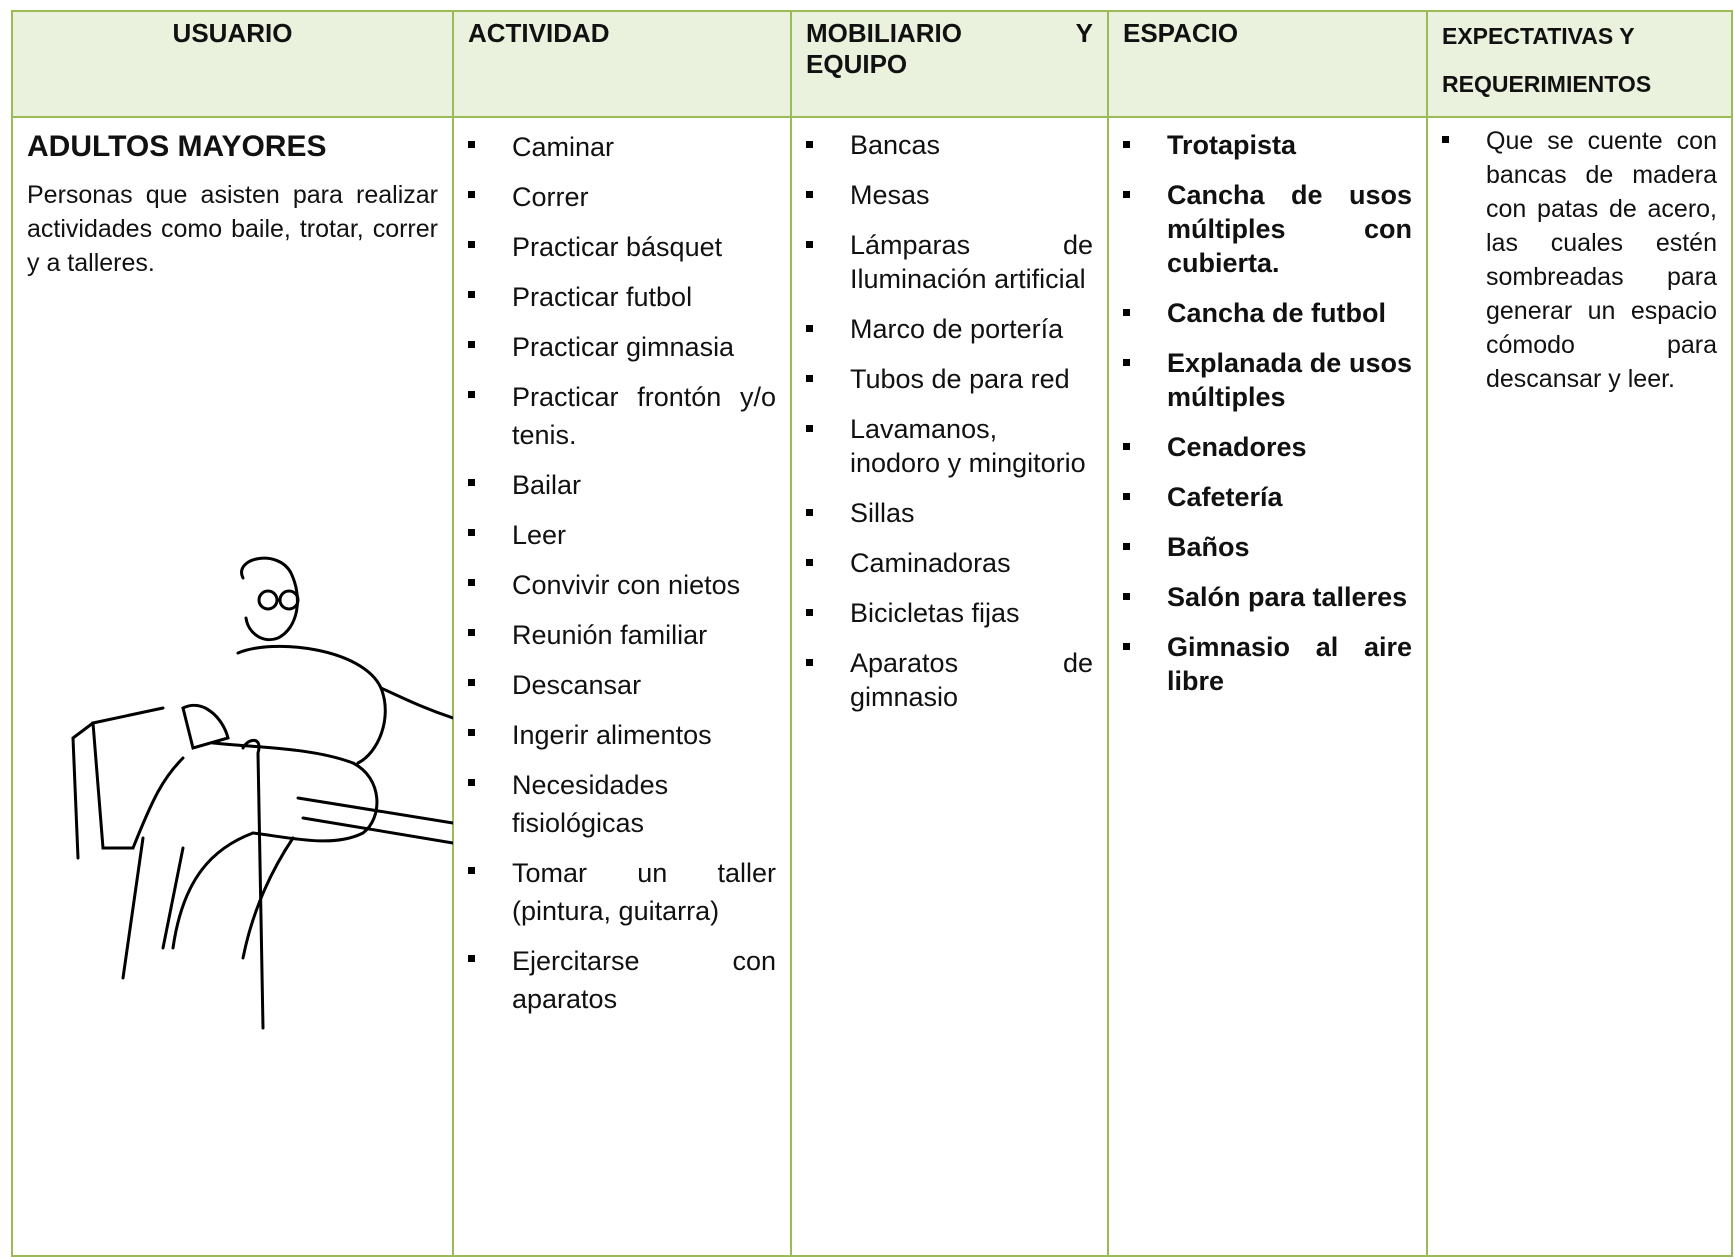 This screenshot has height=1257, width=1734. I want to click on header-cell: ESPACIO, so click(1267, 64).